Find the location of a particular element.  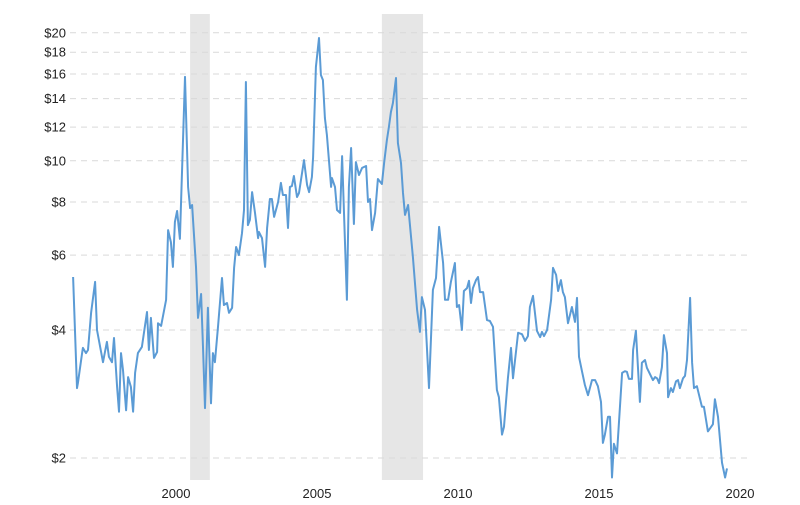

y-tick-label: $6 is located at coordinates (59, 255).